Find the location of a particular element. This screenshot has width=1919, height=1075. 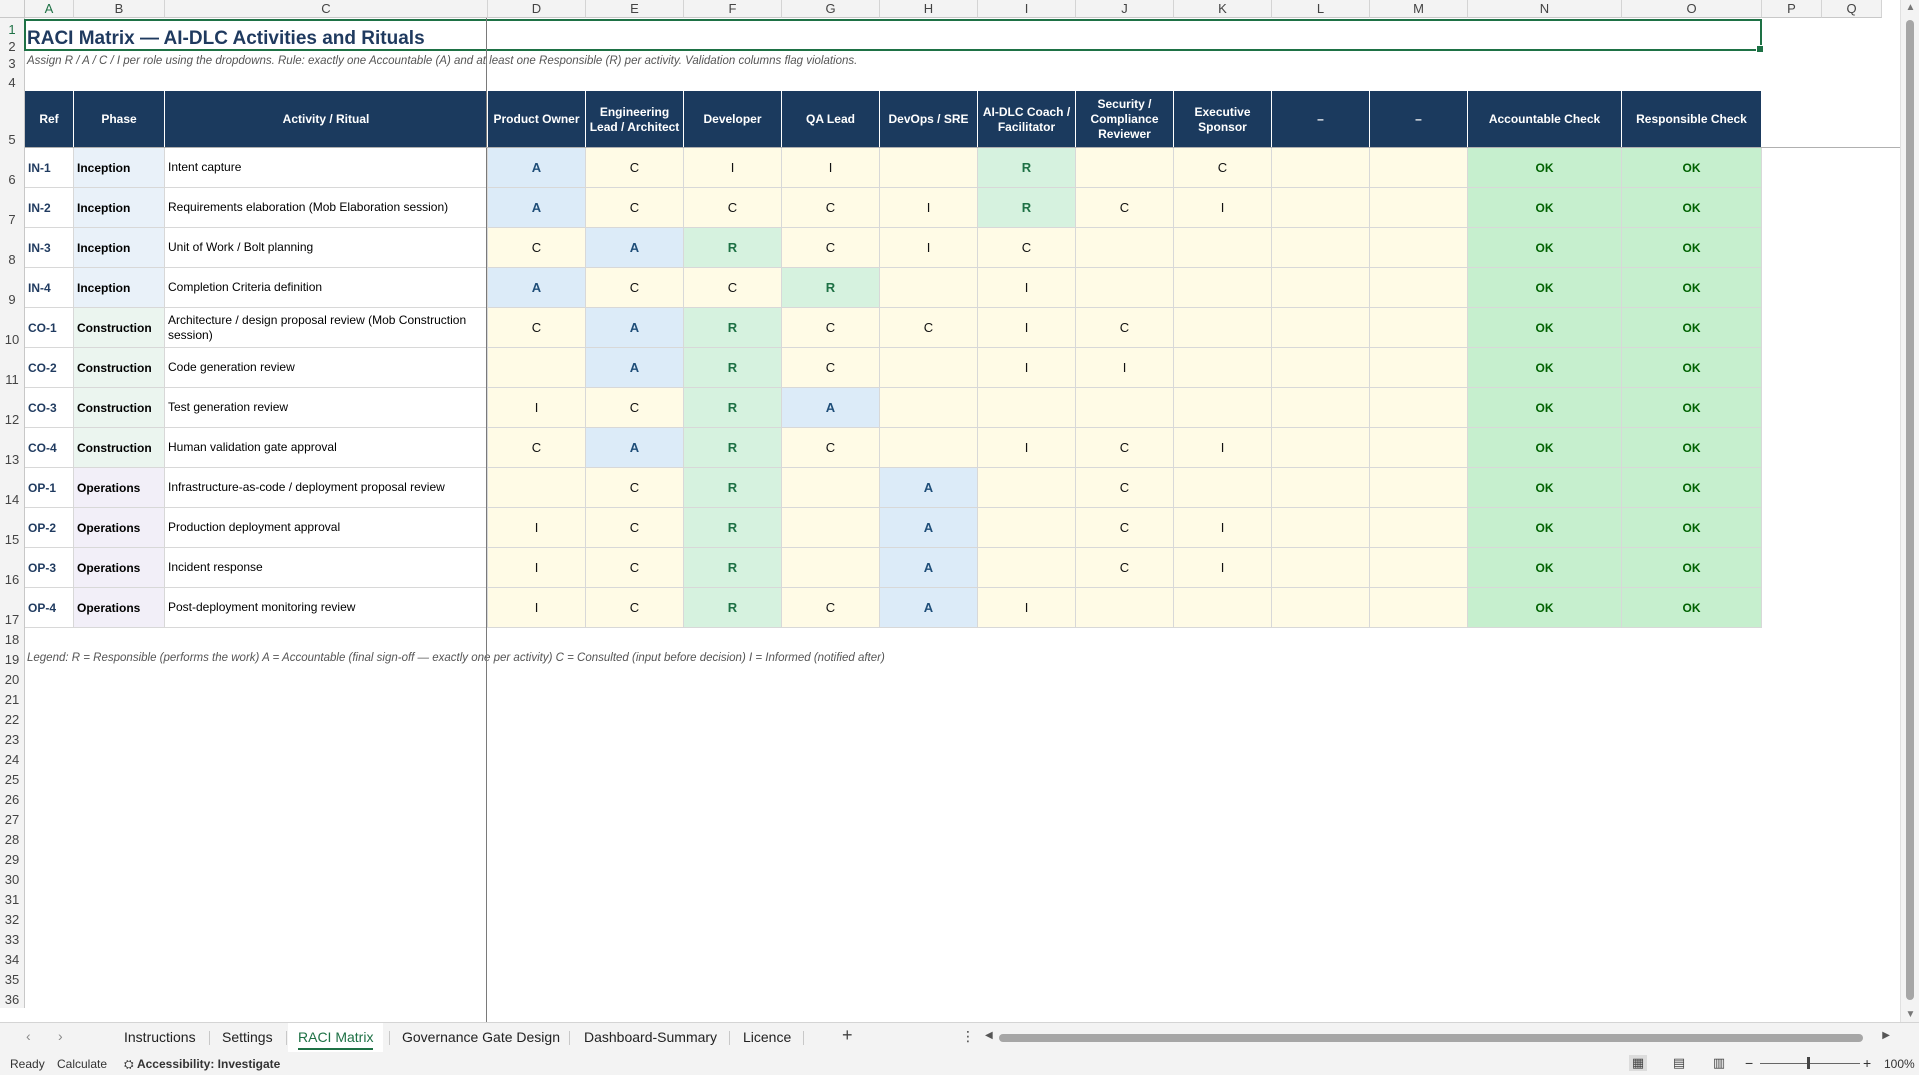

horizontal-scroll-thumb is located at coordinates (1431, 1038).